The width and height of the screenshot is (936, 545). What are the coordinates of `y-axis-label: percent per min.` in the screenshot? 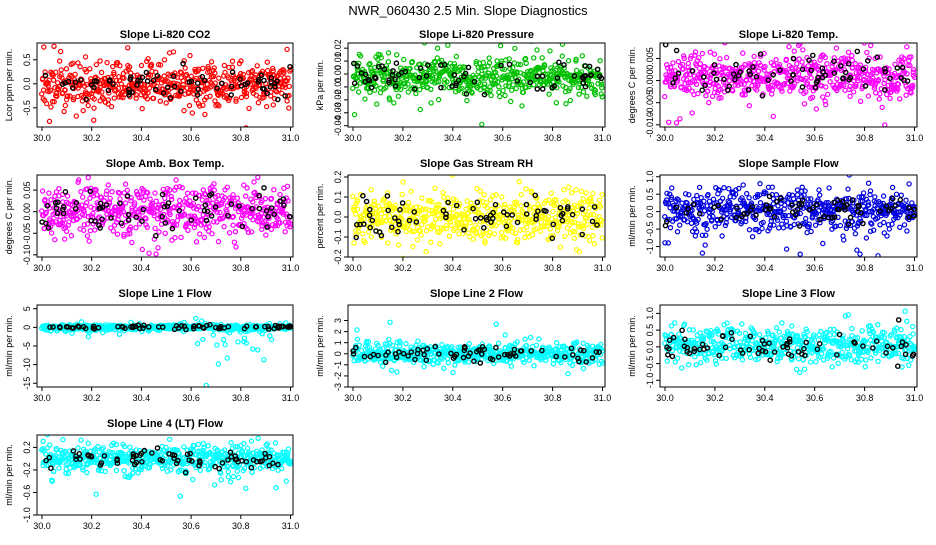 It's located at (320, 215).